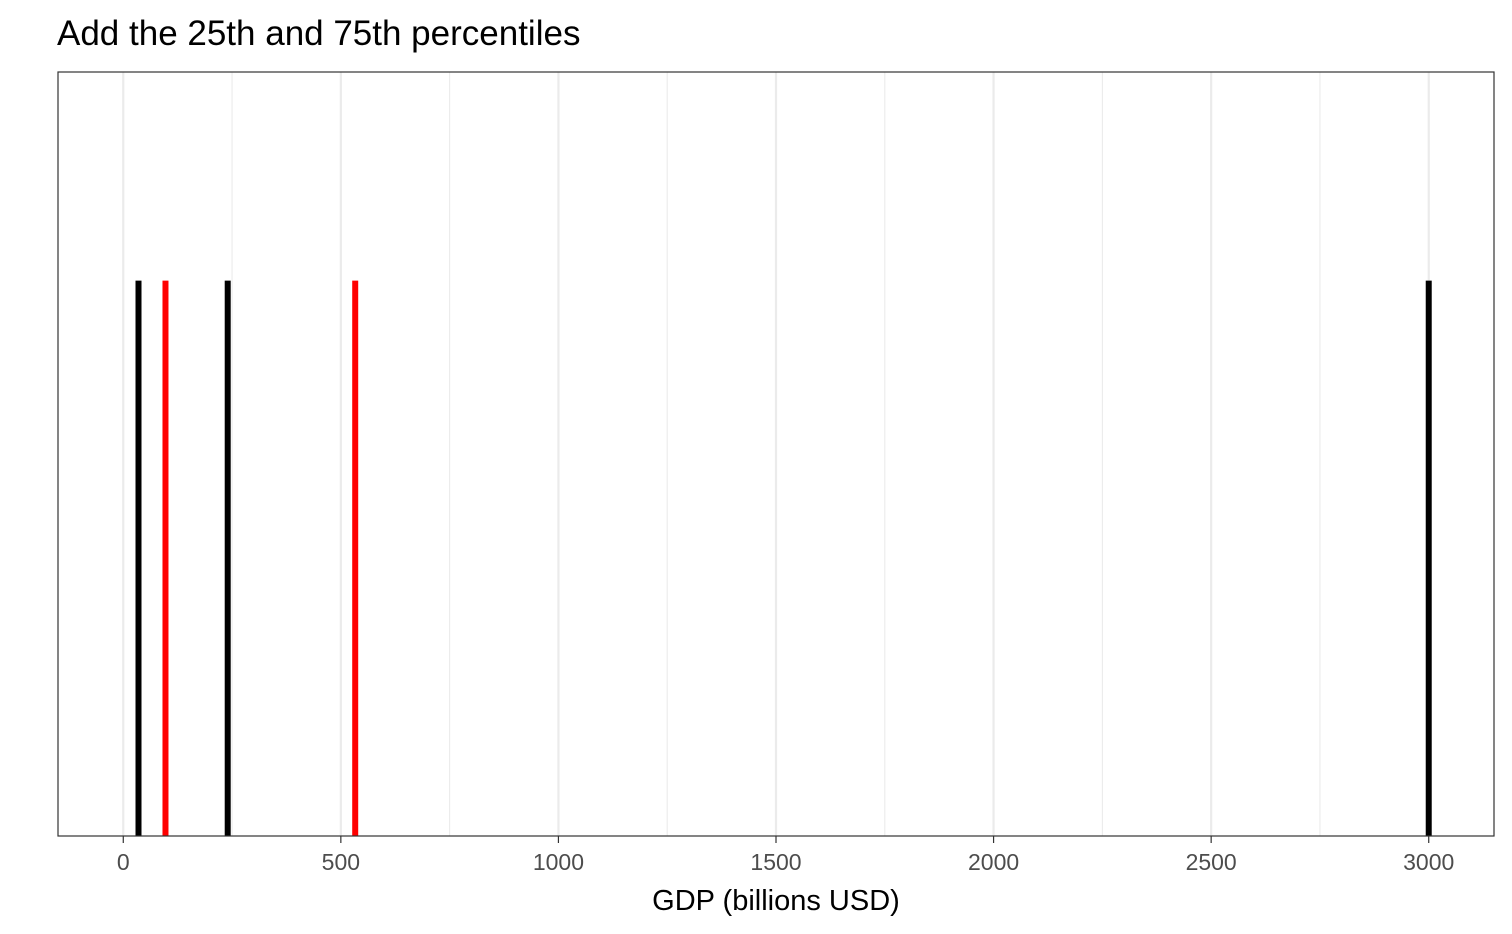  What do you see at coordinates (776, 901) in the screenshot?
I see `x-axis-title: GDP (billions USD)` at bounding box center [776, 901].